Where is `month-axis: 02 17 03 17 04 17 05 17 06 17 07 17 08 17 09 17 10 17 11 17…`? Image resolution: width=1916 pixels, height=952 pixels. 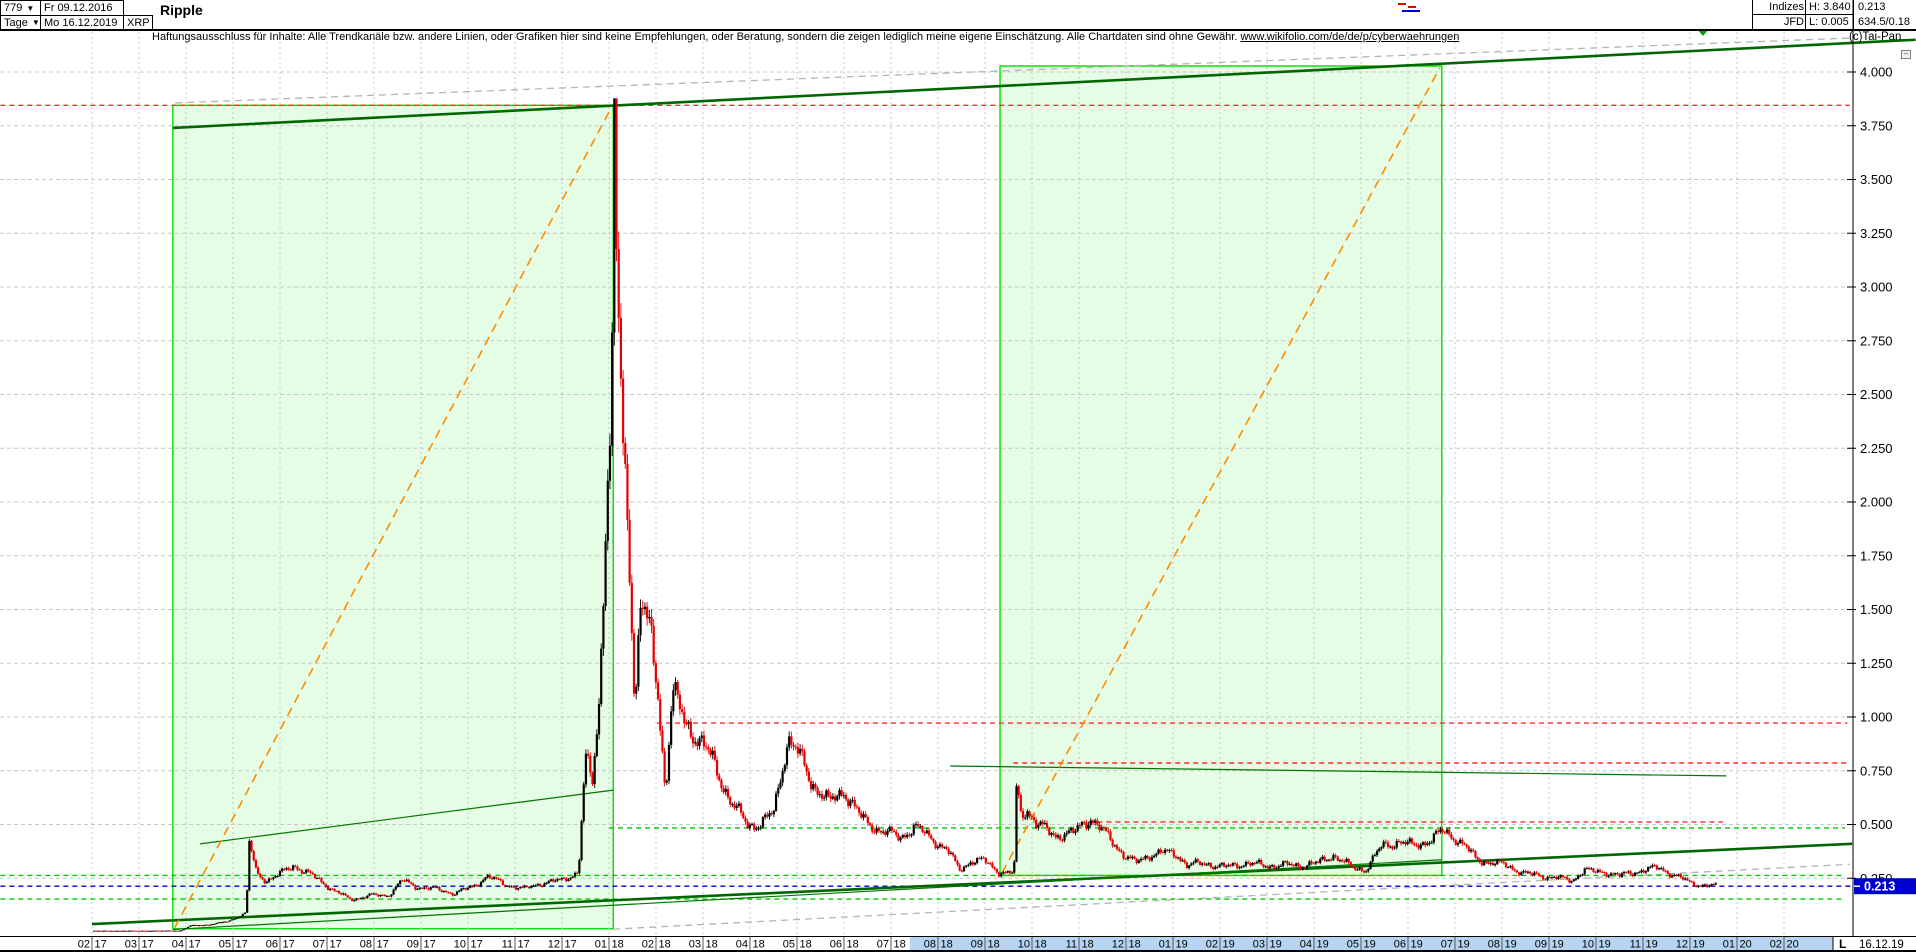
month-axis: 02 17 03 17 04 17 05 17 06 17 07 17 08 17 09 17 10 17 11 17… is located at coordinates (958, 944).